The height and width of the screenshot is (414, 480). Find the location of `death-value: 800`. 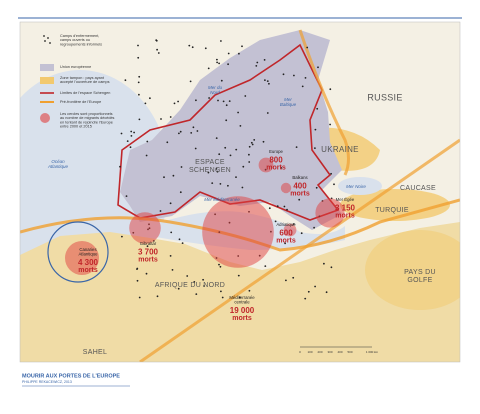

death-value: 800 is located at coordinates (276, 160).